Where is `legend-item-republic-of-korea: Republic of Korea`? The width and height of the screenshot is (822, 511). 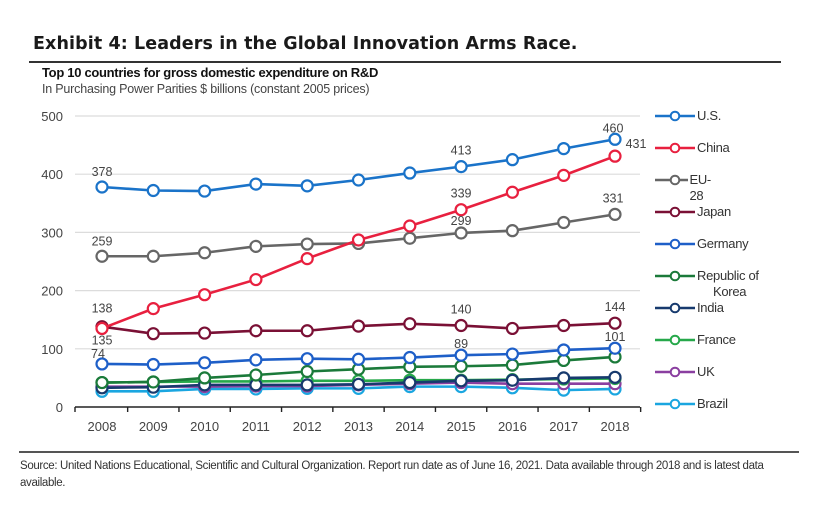
legend-item-republic-of-korea: Republic of Korea is located at coordinates (710, 283).